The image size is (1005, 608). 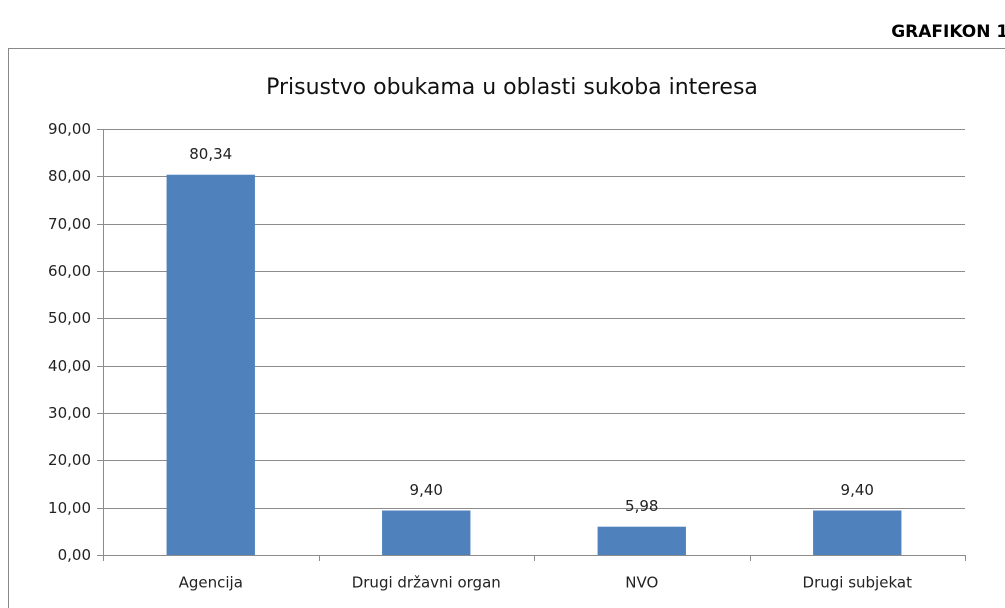 What do you see at coordinates (948, 32) in the screenshot?
I see `page-label: GRAFIKON 10` at bounding box center [948, 32].